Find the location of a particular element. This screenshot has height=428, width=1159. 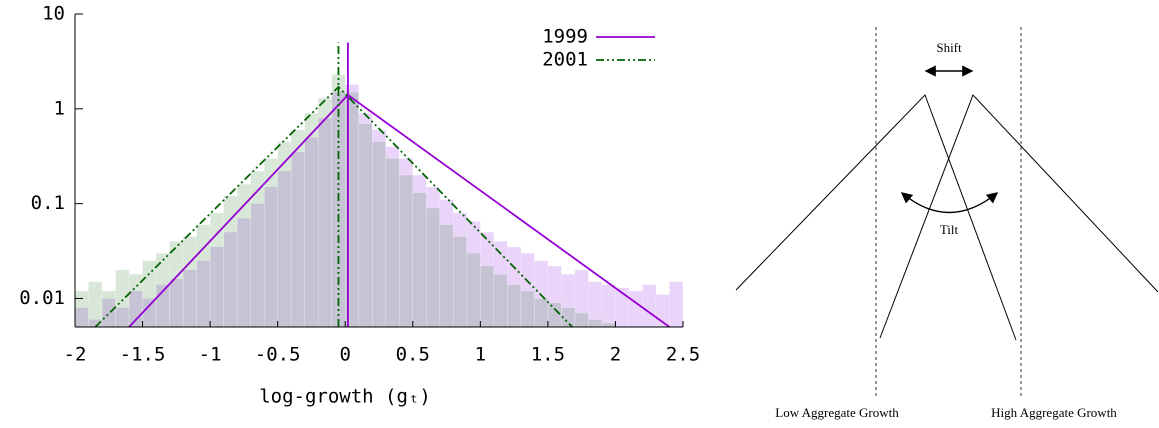

tilt-arrow is located at coordinates (949, 203).